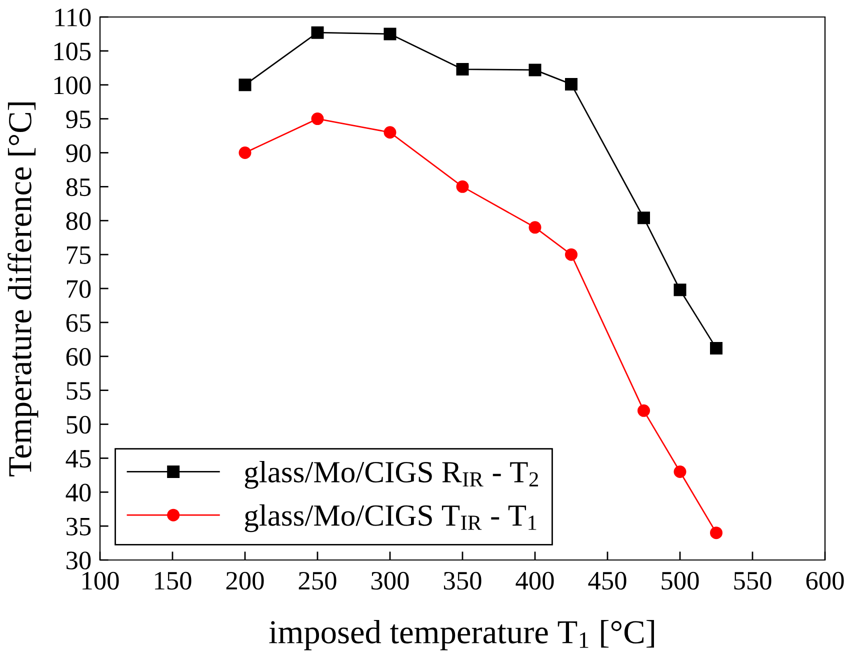  What do you see at coordinates (78, 527) in the screenshot?
I see `y-tick-label: 35` at bounding box center [78, 527].